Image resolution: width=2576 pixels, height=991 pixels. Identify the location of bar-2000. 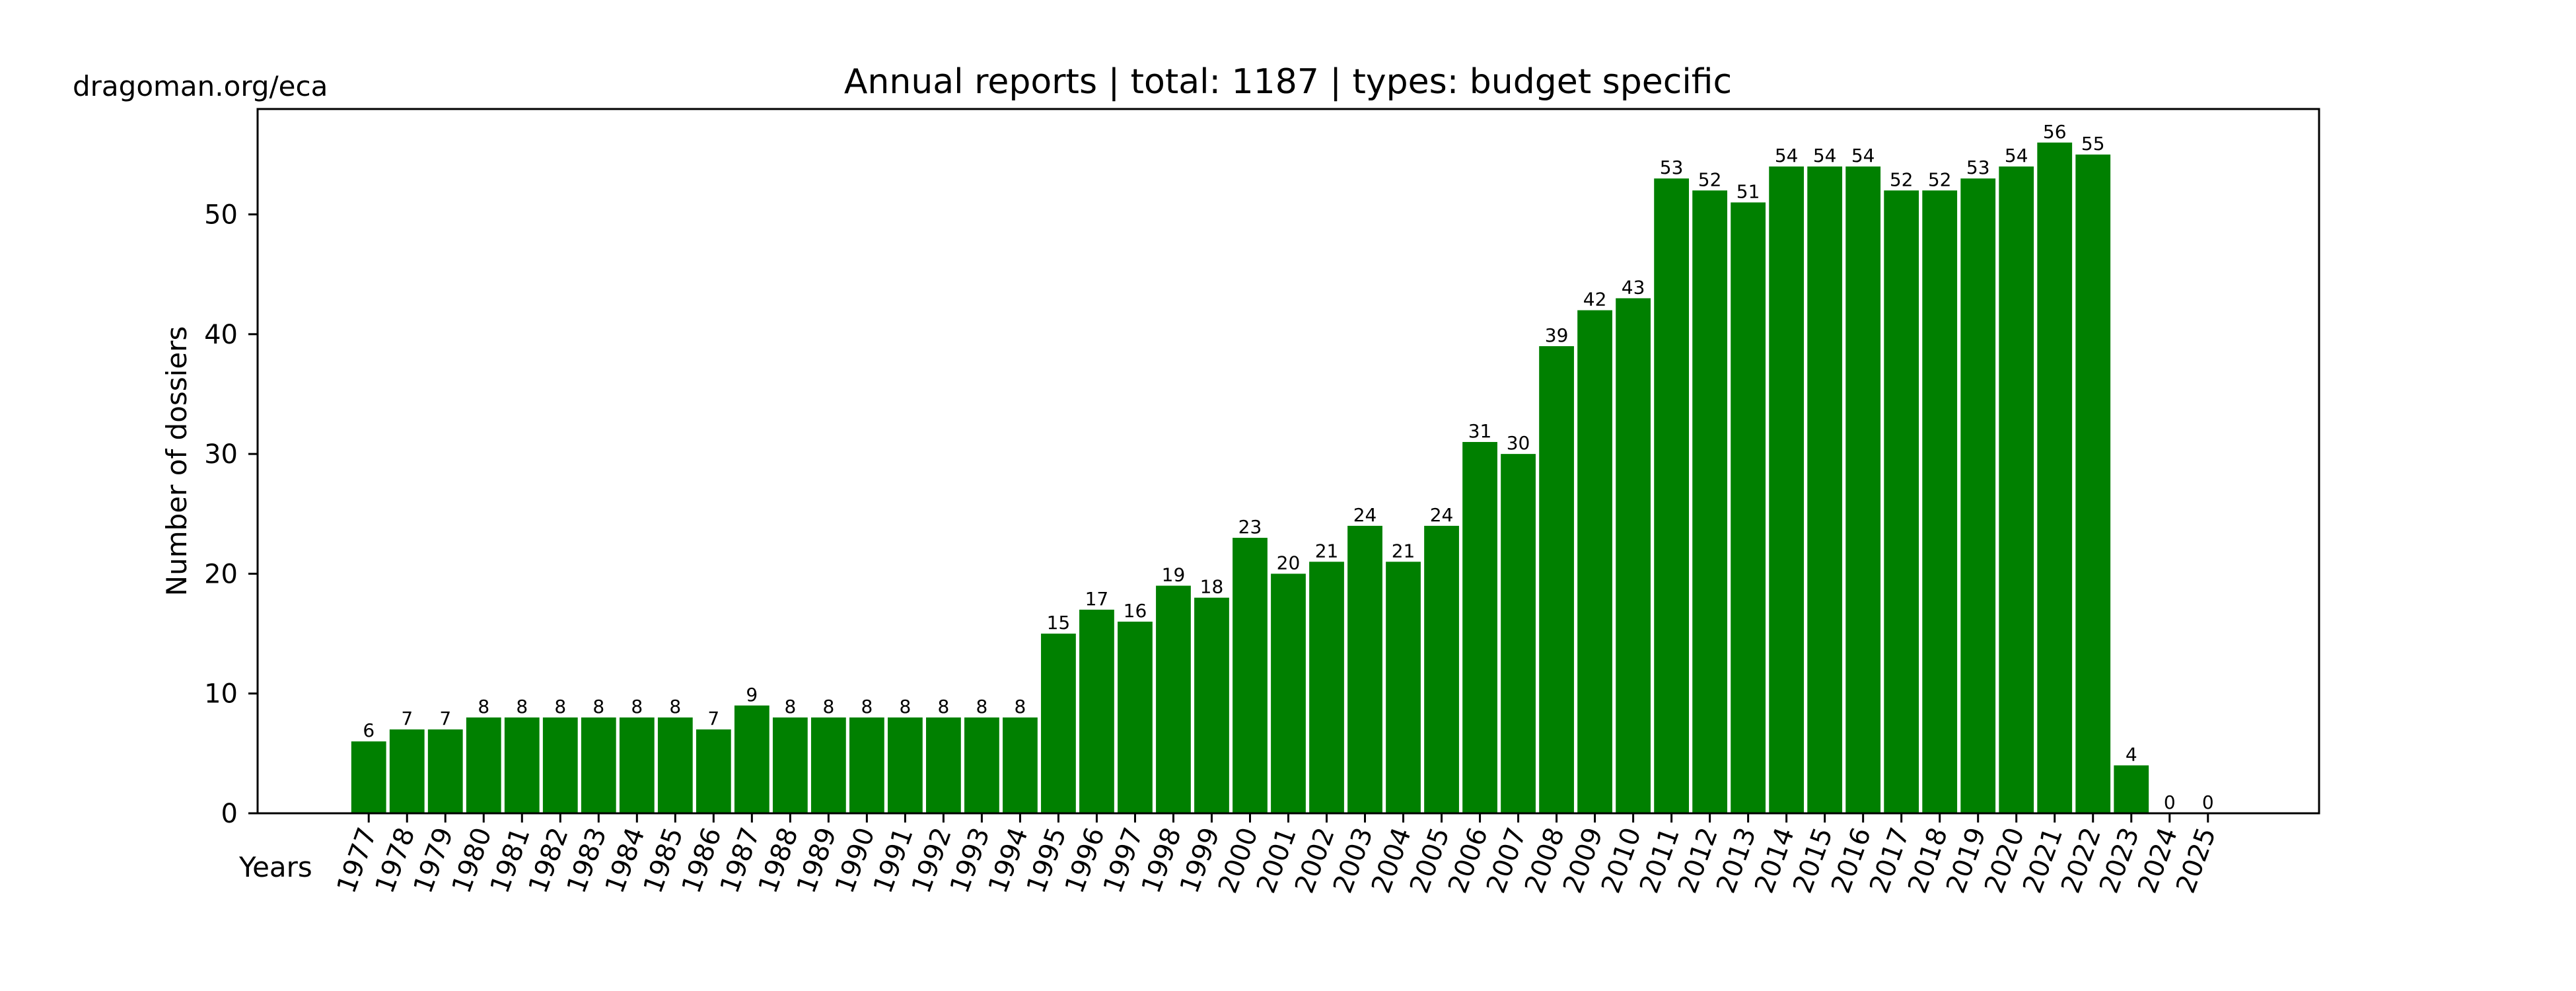
(1251, 675).